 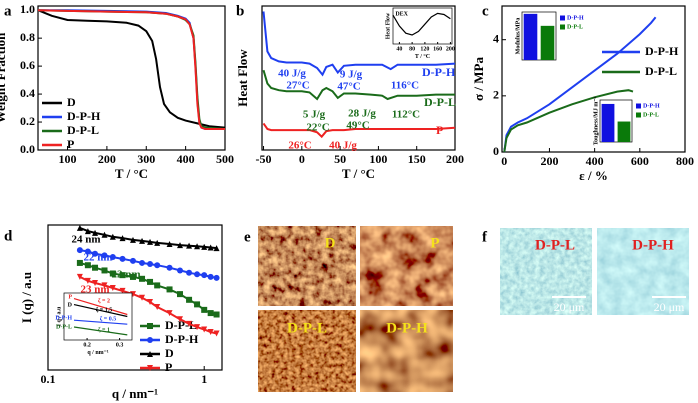 What do you see at coordinates (485, 237) in the screenshot?
I see `panel-letter: f` at bounding box center [485, 237].